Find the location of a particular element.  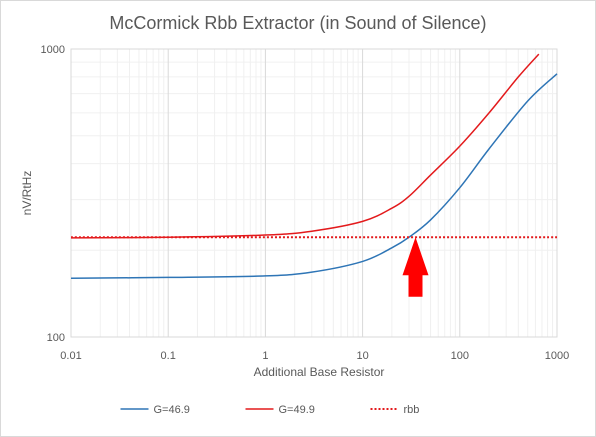

annotation is located at coordinates (415, 267).